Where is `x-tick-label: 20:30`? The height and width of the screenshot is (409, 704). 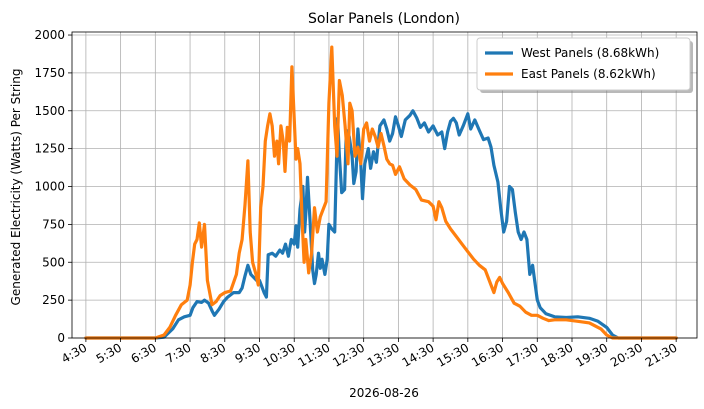 x-tick-label: 20:30 is located at coordinates (626, 354).